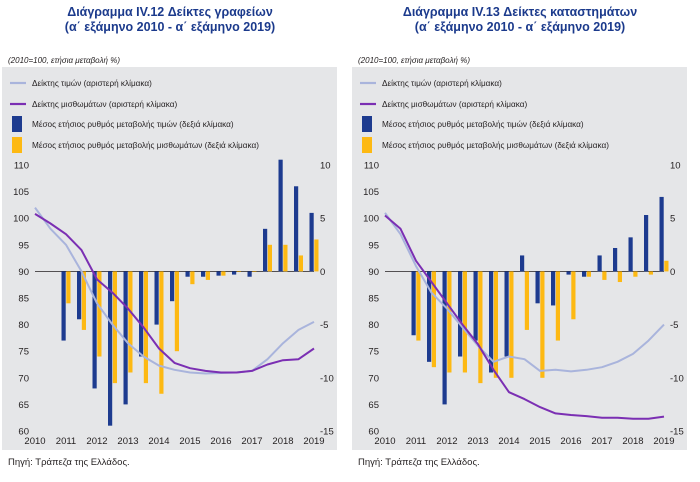  What do you see at coordinates (313, 441) in the screenshot?
I see `x-tick-label: 2019` at bounding box center [313, 441].